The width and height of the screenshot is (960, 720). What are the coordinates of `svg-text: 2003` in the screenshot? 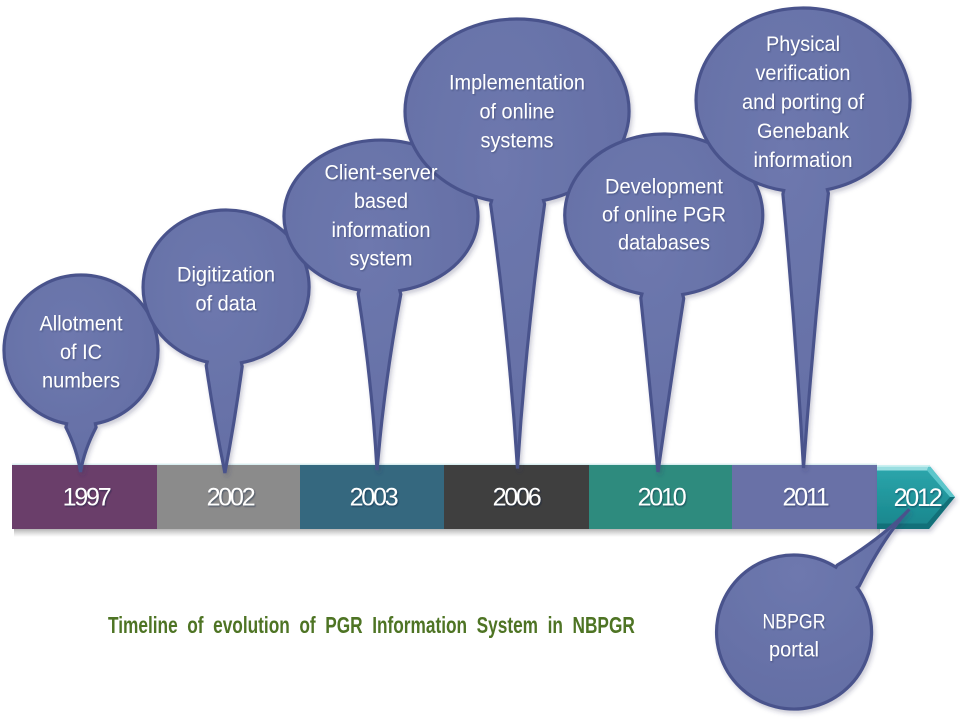 It's located at (374, 498).